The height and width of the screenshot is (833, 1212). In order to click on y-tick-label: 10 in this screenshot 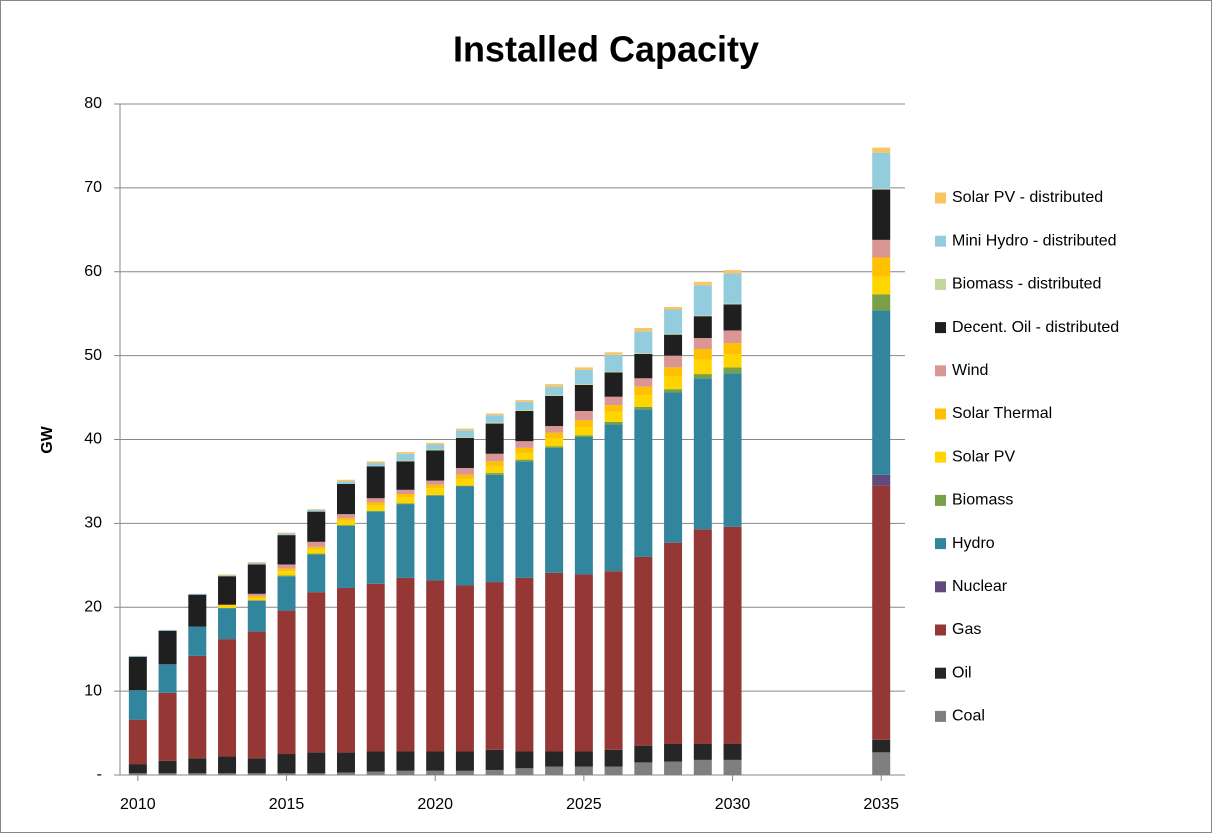, I will do `click(93, 690)`.